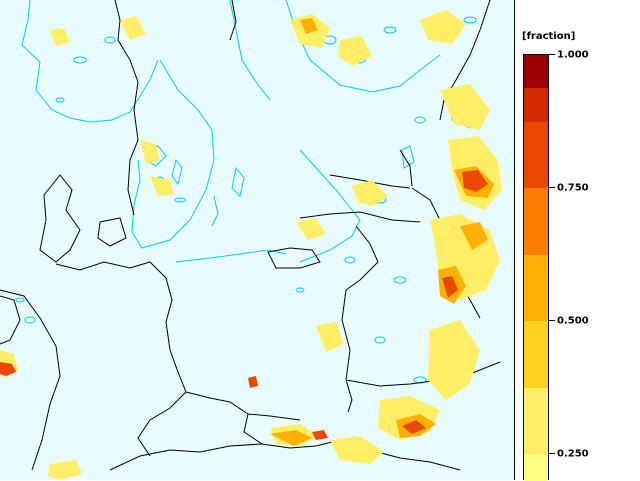  What do you see at coordinates (215, 211) in the screenshot?
I see `oland-outline` at bounding box center [215, 211].